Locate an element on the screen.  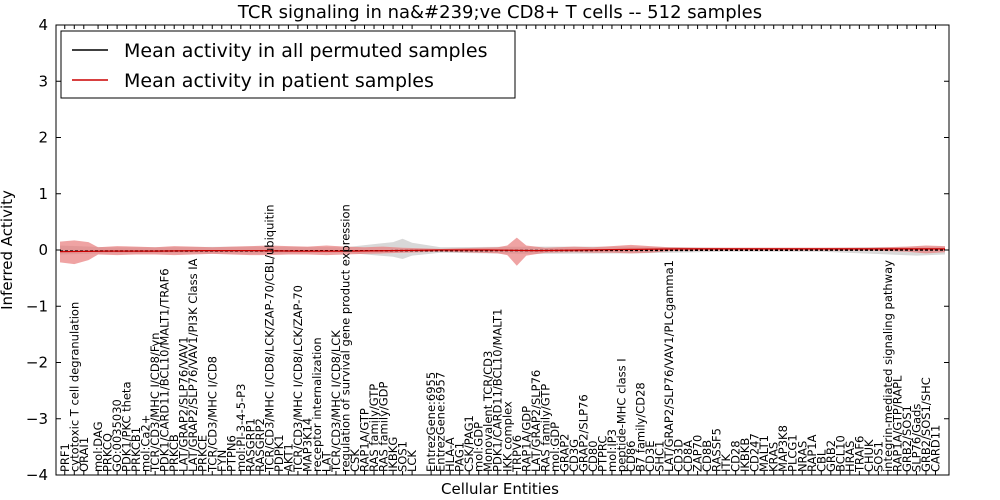
x-tick-label: GRB2 is located at coordinates (831, 456).